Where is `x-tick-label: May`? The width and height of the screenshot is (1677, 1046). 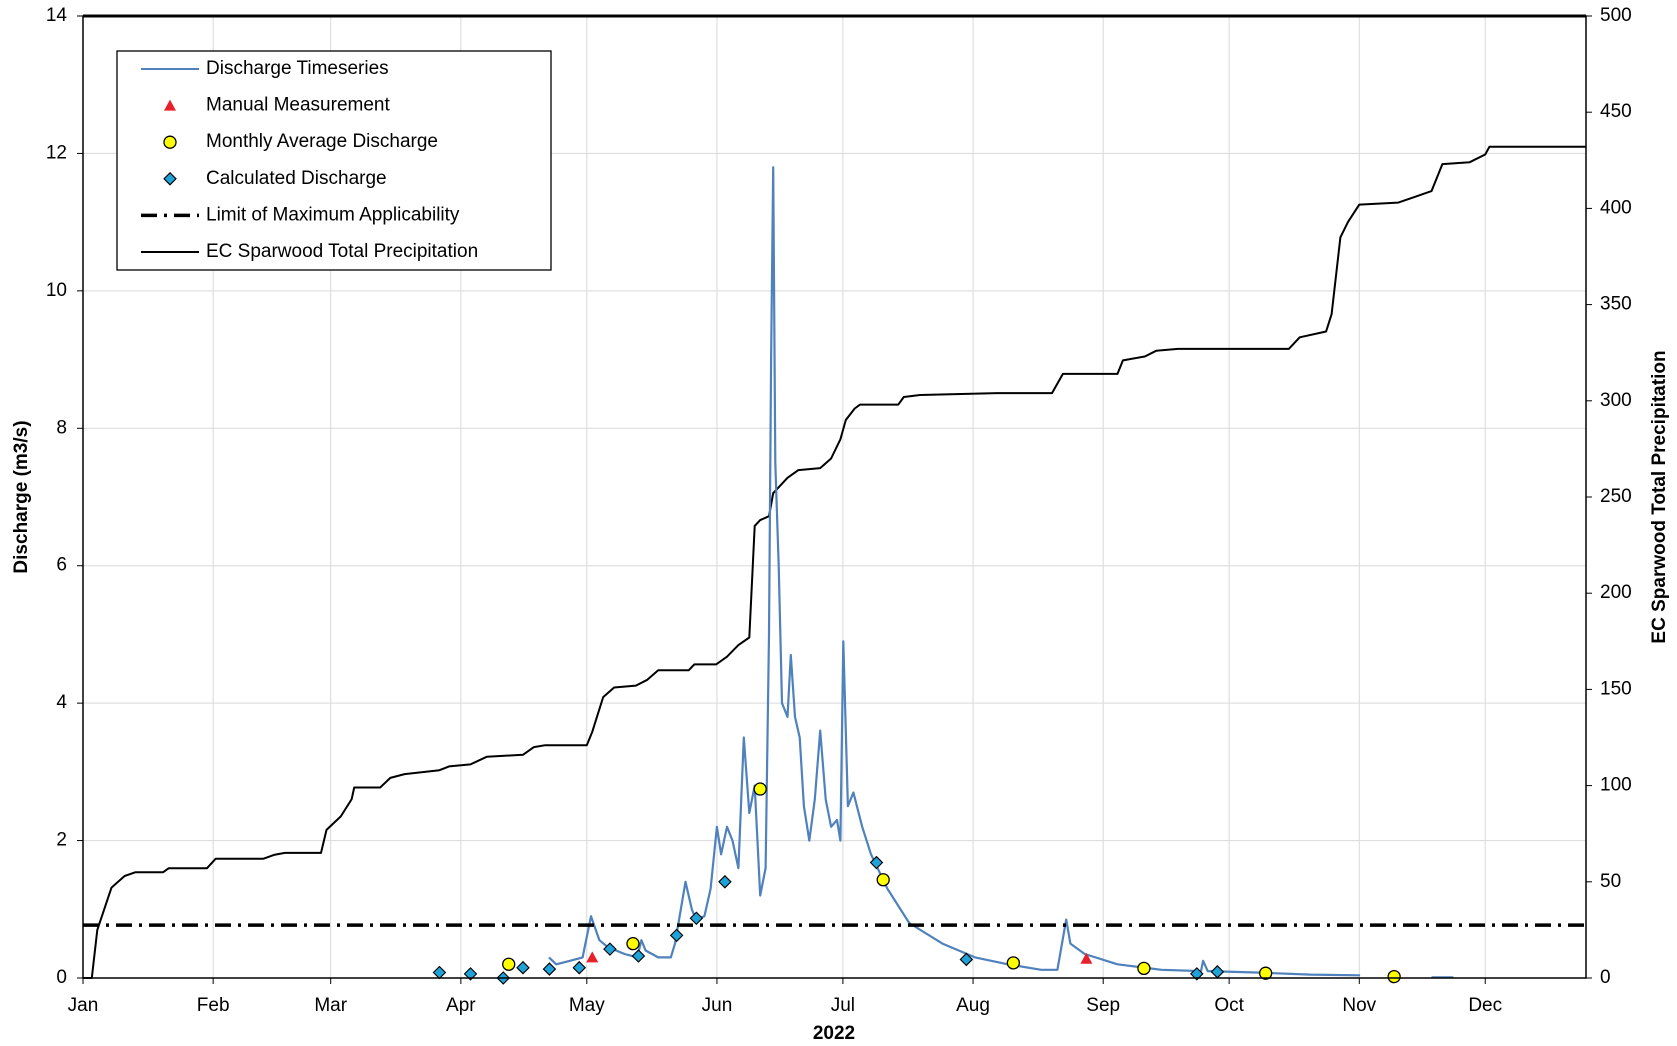 x-tick-label: May is located at coordinates (587, 1005).